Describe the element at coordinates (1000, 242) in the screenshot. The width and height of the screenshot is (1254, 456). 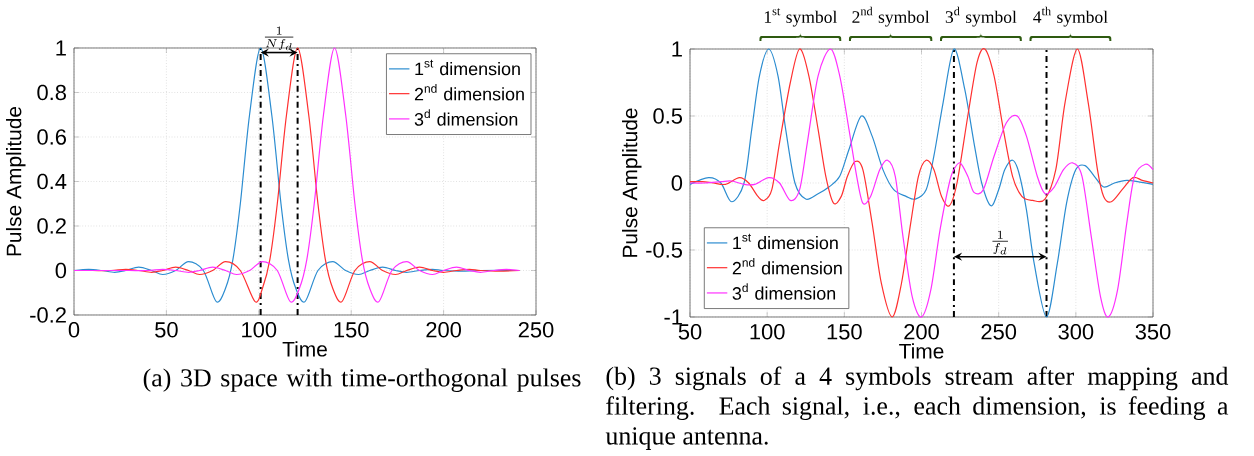
I see `annotation: $\frac{1}{f_d}$` at that location.